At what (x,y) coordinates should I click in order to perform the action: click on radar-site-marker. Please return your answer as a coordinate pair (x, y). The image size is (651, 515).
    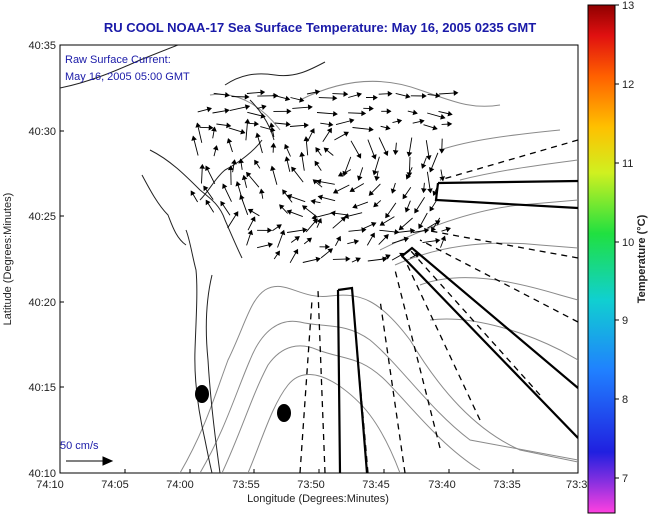
    Looking at the image, I should click on (202, 394).